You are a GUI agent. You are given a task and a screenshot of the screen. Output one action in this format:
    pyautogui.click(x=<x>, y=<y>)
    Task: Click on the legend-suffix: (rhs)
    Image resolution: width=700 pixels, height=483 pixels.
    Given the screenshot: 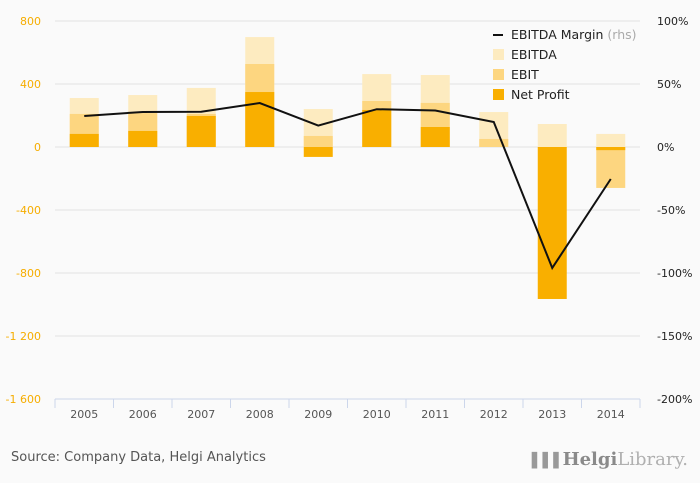 What is the action you would take?
    pyautogui.click(x=619, y=34)
    